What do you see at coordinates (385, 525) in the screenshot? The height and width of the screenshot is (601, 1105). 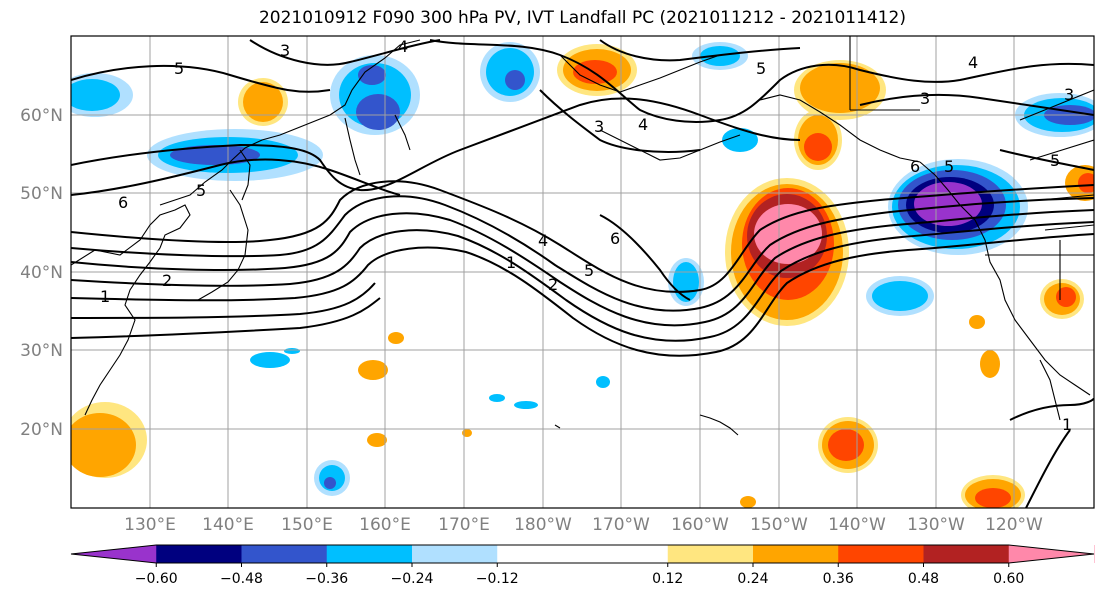 I see `lon-label: 160°E` at bounding box center [385, 525].